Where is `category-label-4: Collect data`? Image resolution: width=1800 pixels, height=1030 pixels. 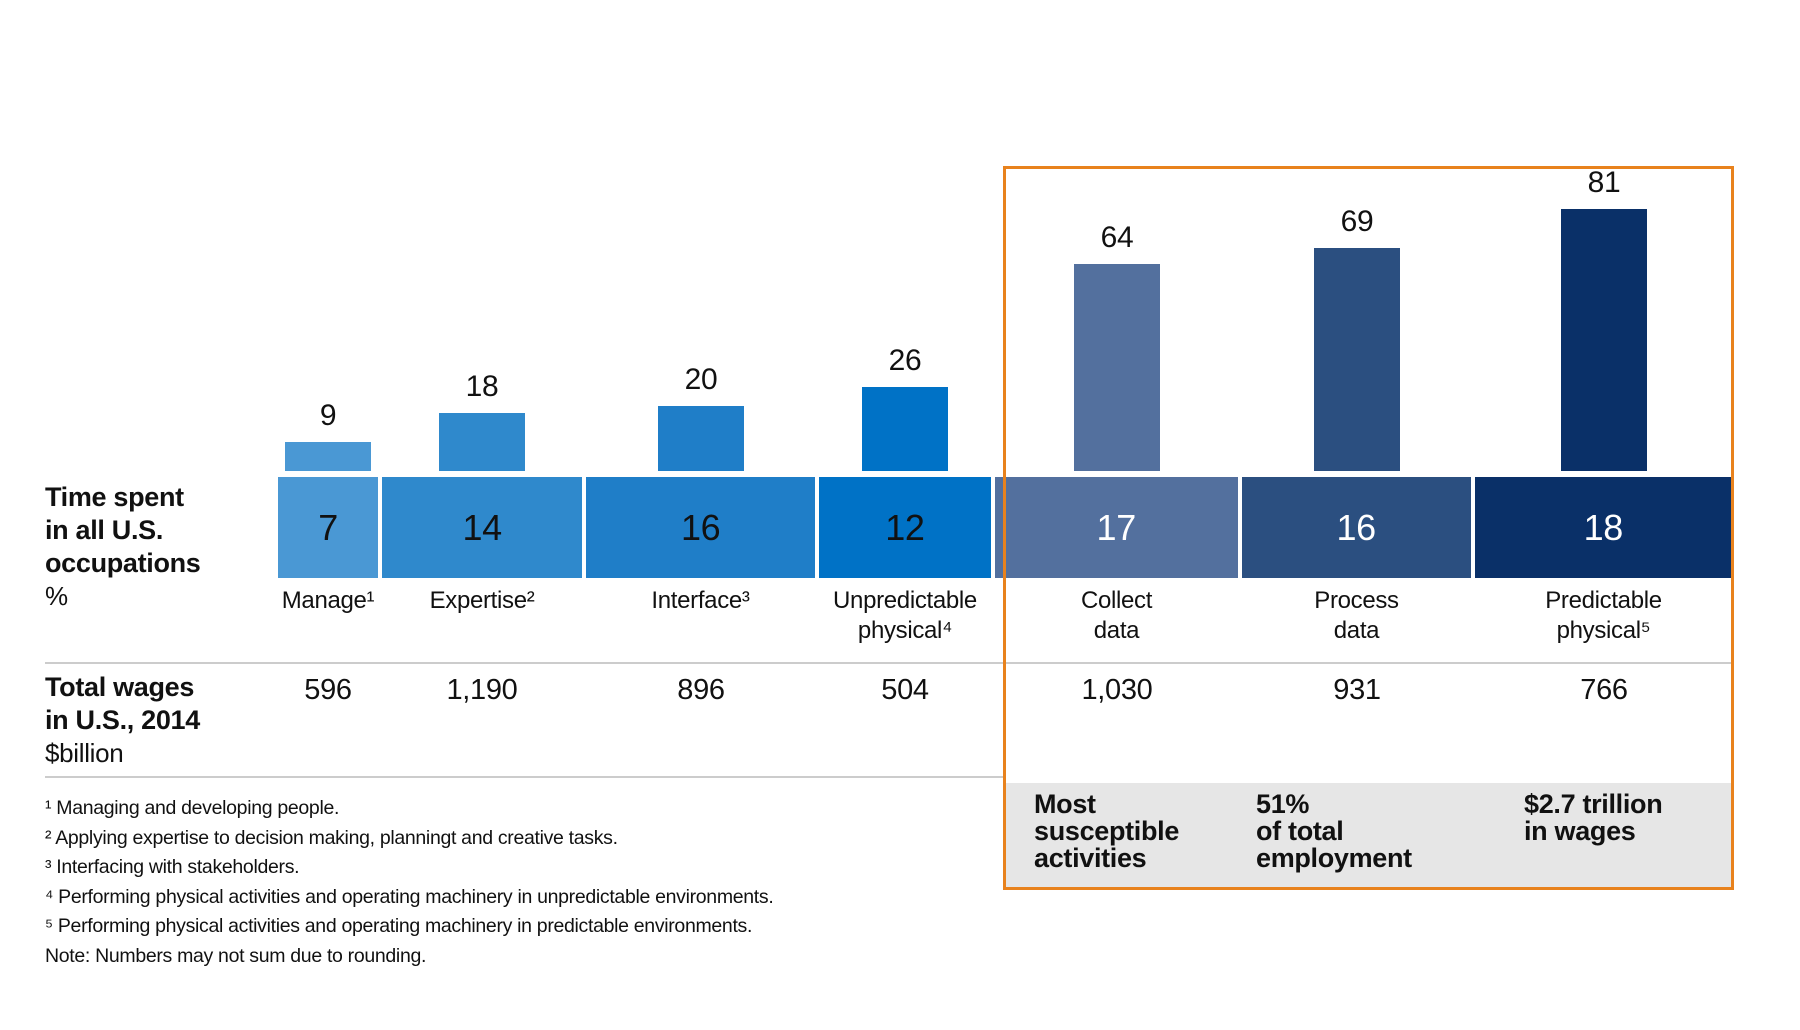 category-label-4: Collect data is located at coordinates (1116, 616).